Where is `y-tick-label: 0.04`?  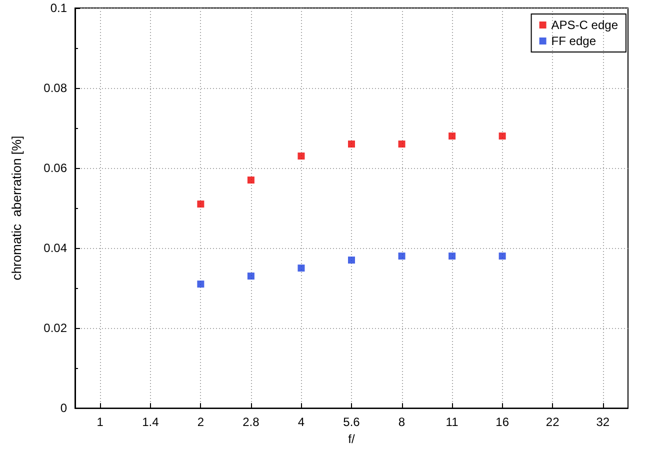 y-tick-label: 0.04 is located at coordinates (56, 248).